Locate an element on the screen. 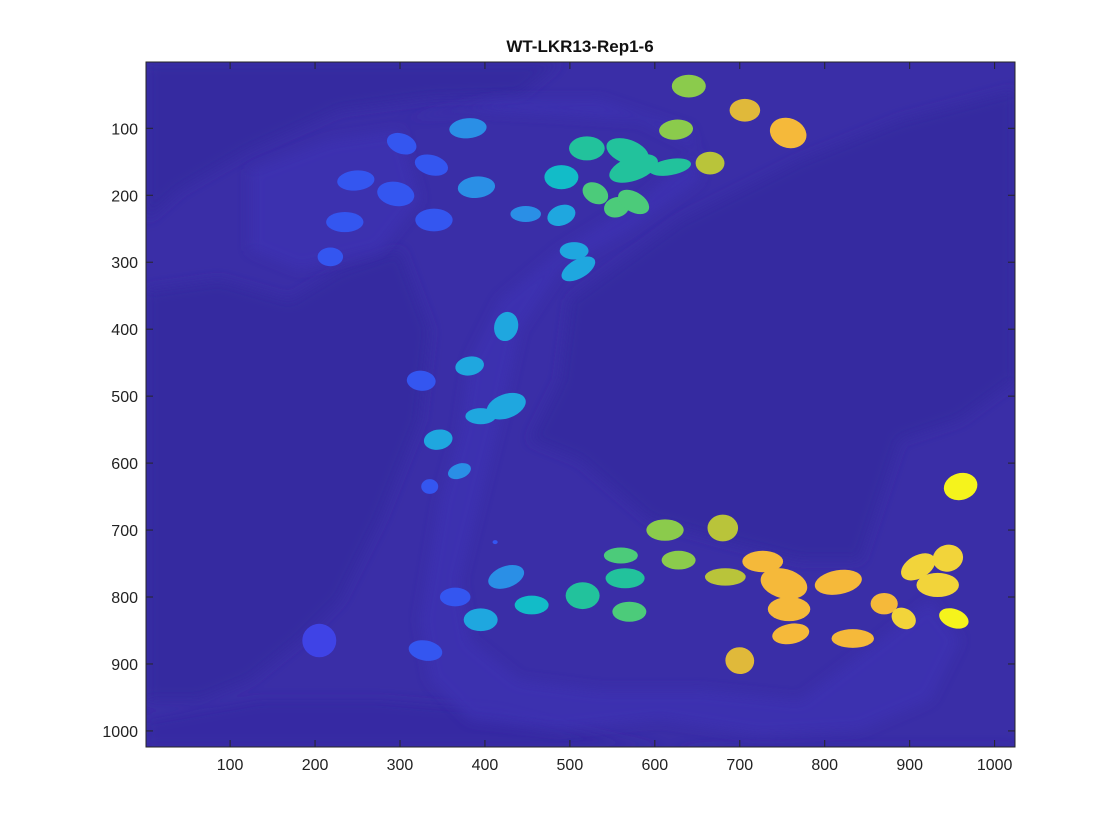 The height and width of the screenshot is (840, 1120). y-tick-label: 600 is located at coordinates (124, 464).